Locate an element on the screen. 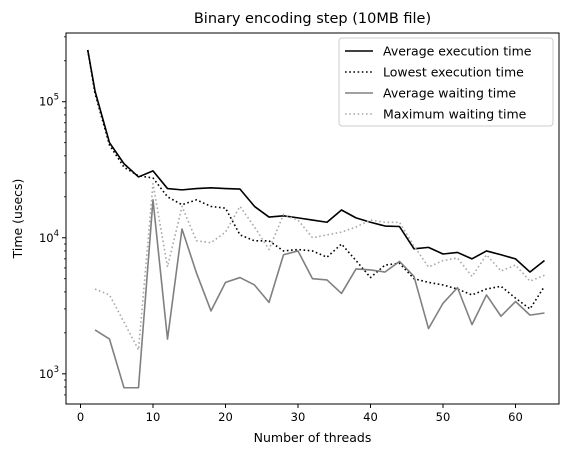 The width and height of the screenshot is (570, 455). x-tick-label: 40 is located at coordinates (370, 417).